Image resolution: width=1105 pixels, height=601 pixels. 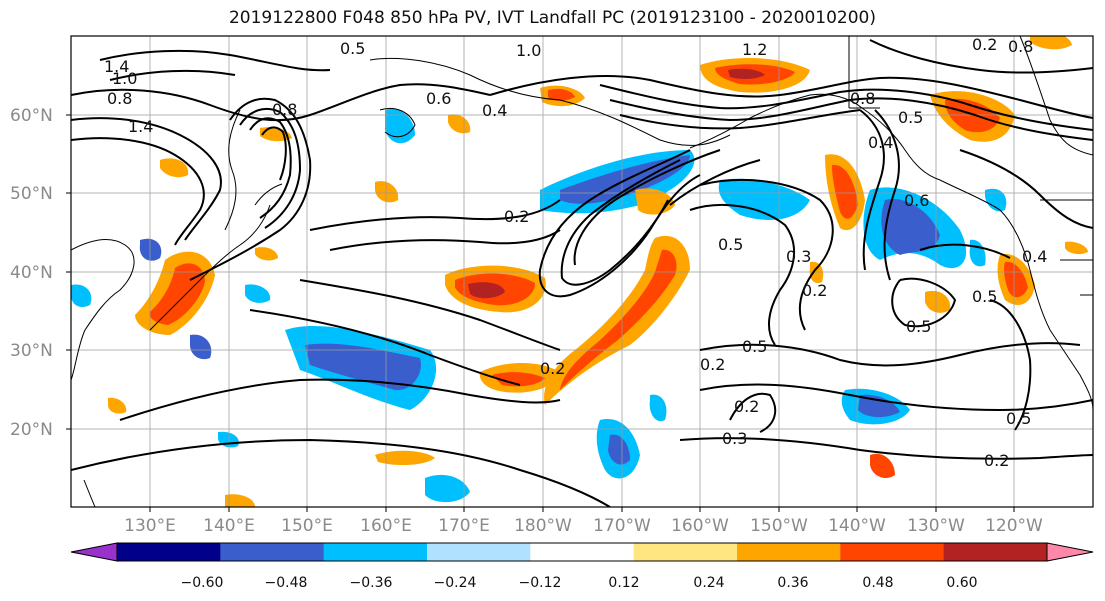 I want to click on lon-label: 140°E, so click(x=229, y=526).